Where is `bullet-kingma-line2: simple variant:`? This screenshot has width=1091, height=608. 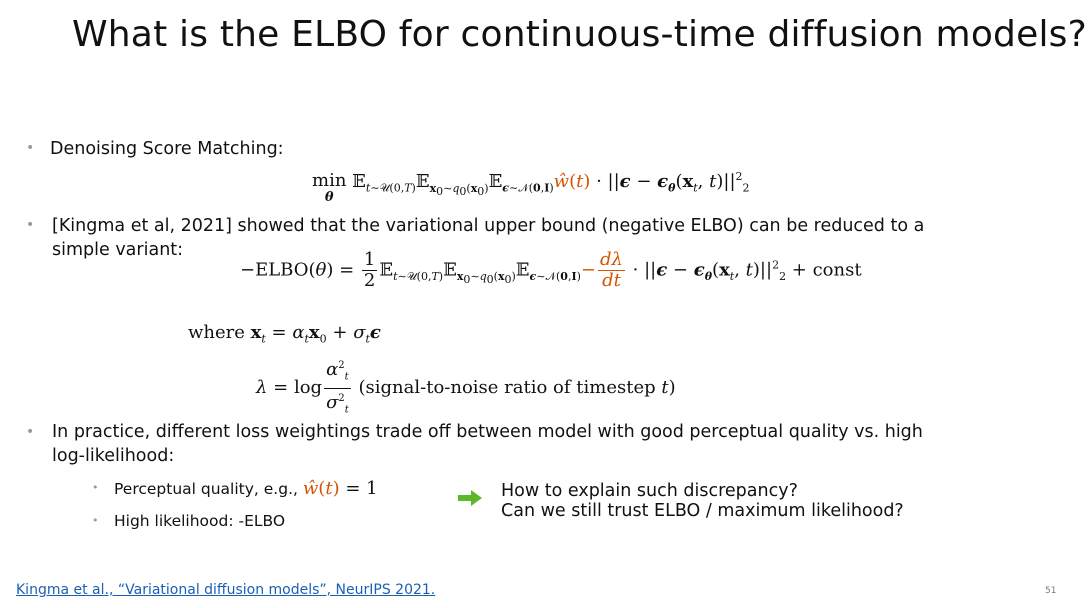
bullet-kingma-line2: simple variant: is located at coordinates (118, 250).